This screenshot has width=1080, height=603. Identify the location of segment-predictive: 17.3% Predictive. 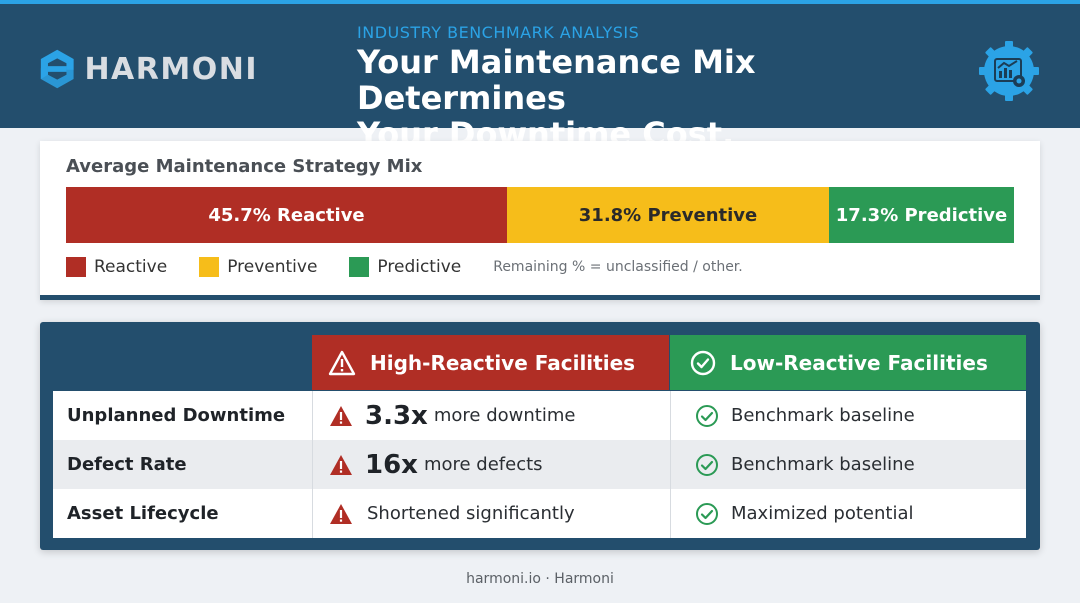
(921, 215).